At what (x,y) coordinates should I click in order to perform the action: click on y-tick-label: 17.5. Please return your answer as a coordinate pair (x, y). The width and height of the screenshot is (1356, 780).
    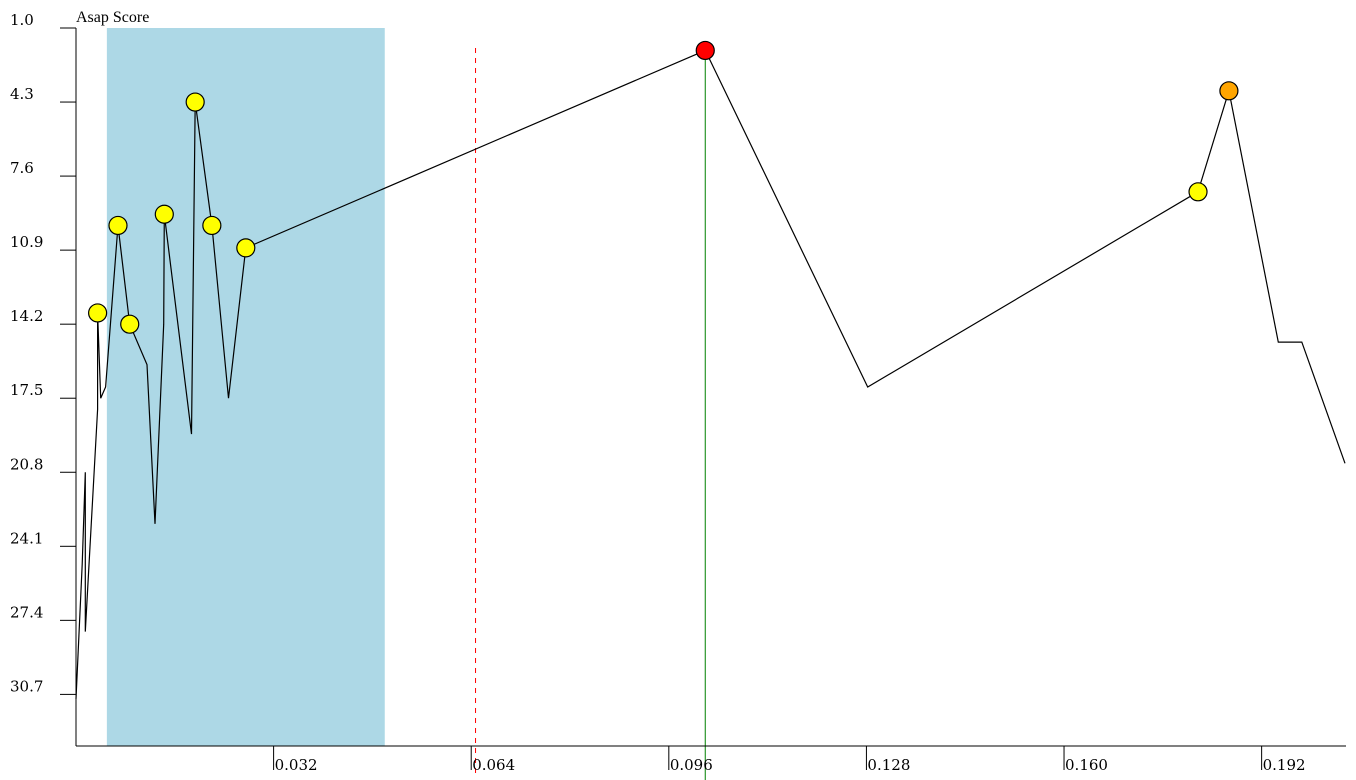
    Looking at the image, I should click on (26, 390).